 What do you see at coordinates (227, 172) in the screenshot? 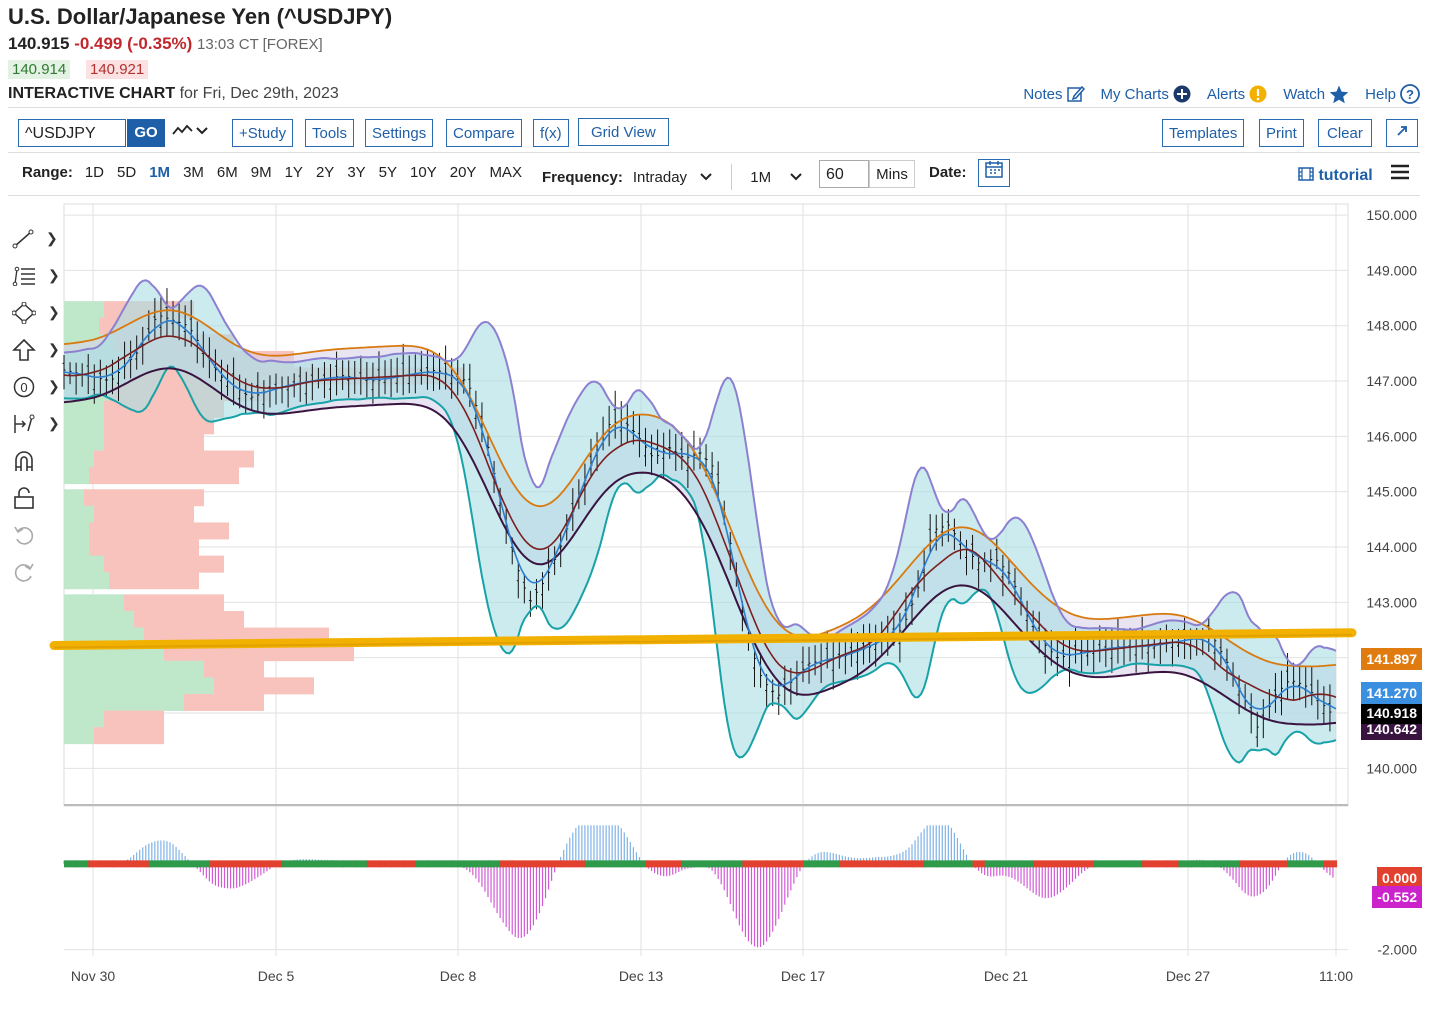
I see `range-option-6m: 6M` at bounding box center [227, 172].